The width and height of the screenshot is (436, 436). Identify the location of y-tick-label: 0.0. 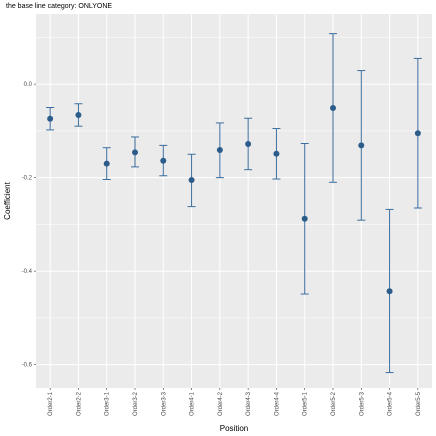
(28, 85).